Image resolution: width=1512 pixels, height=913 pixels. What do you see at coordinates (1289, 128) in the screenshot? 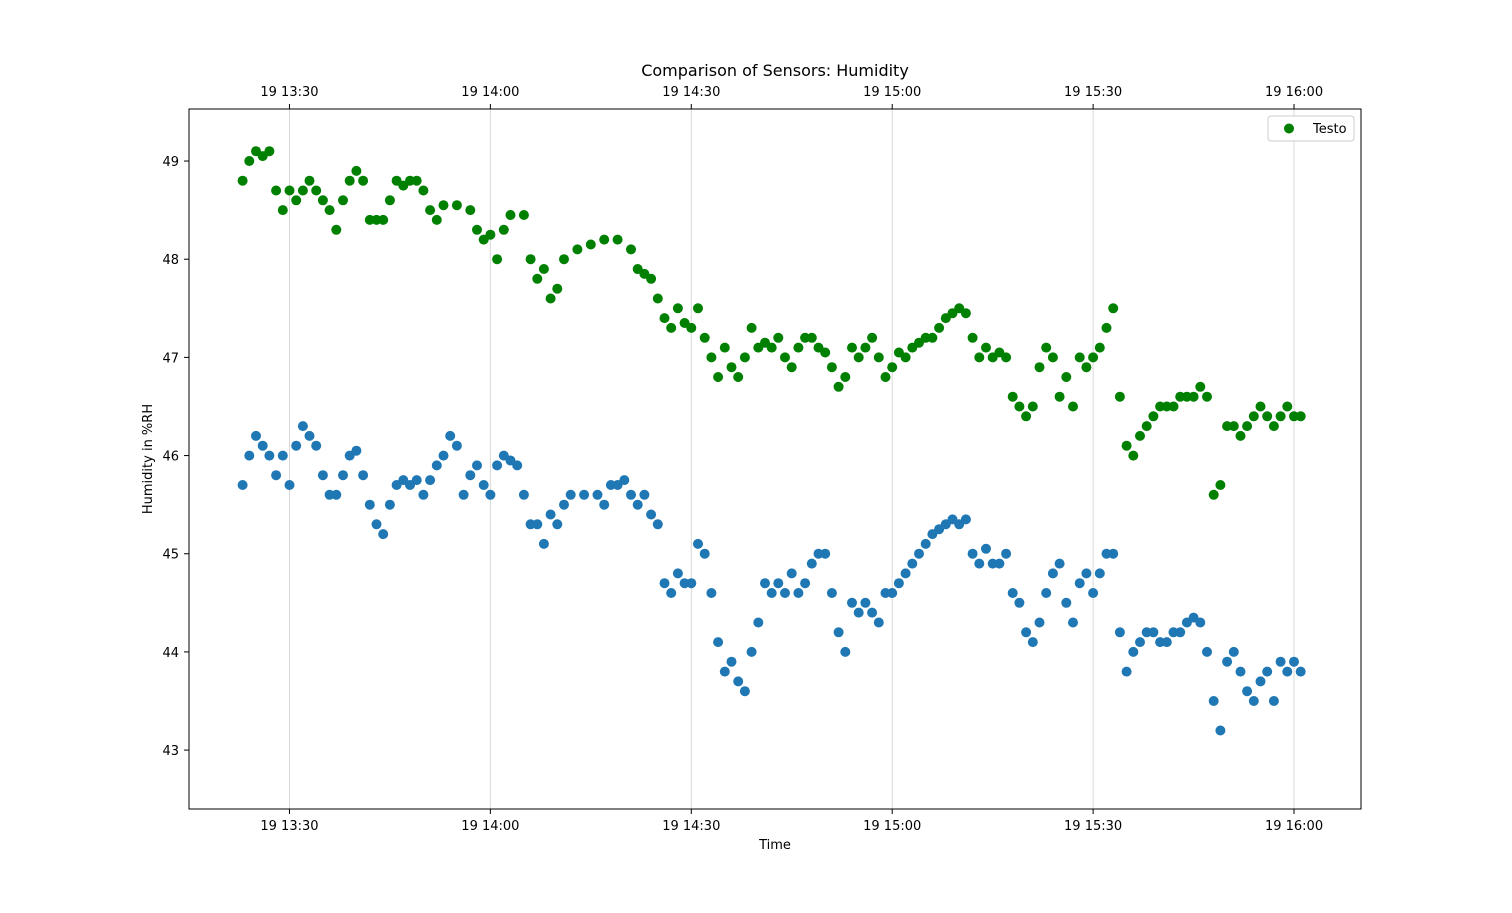
I see `legend-marker-testo` at bounding box center [1289, 128].